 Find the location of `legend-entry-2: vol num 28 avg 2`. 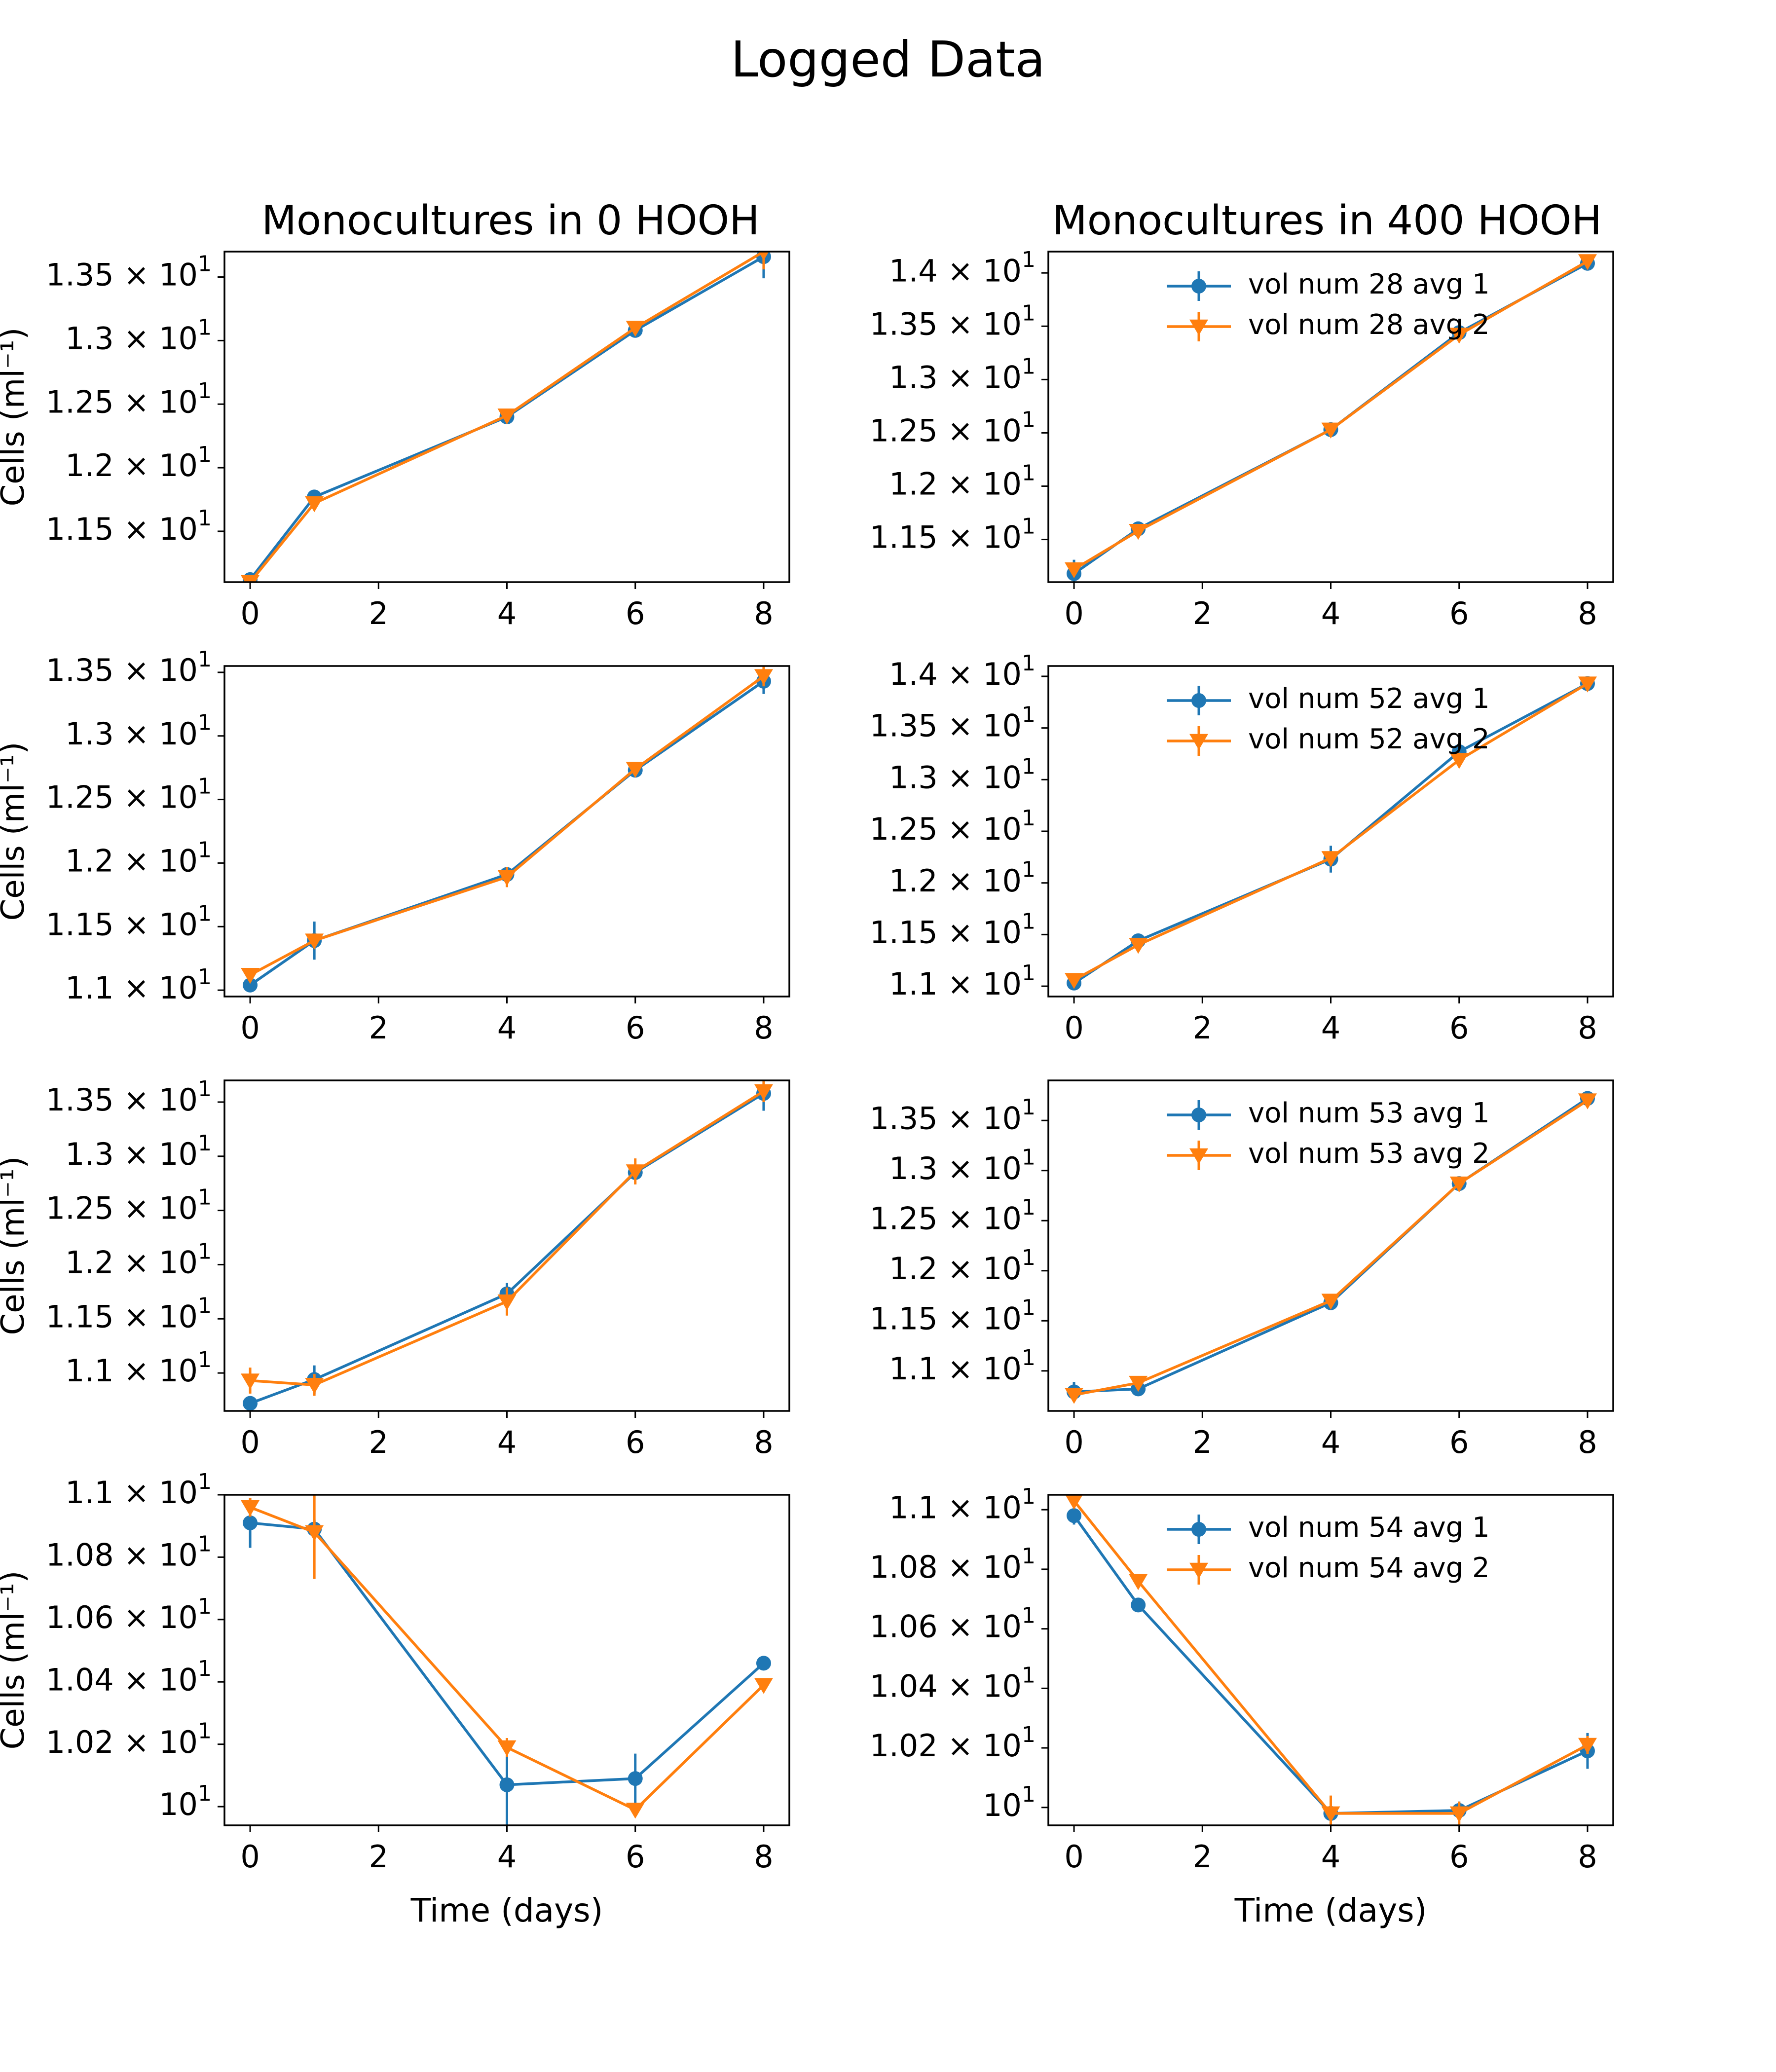

legend-entry-2: vol num 28 avg 2 is located at coordinates (1328, 325).